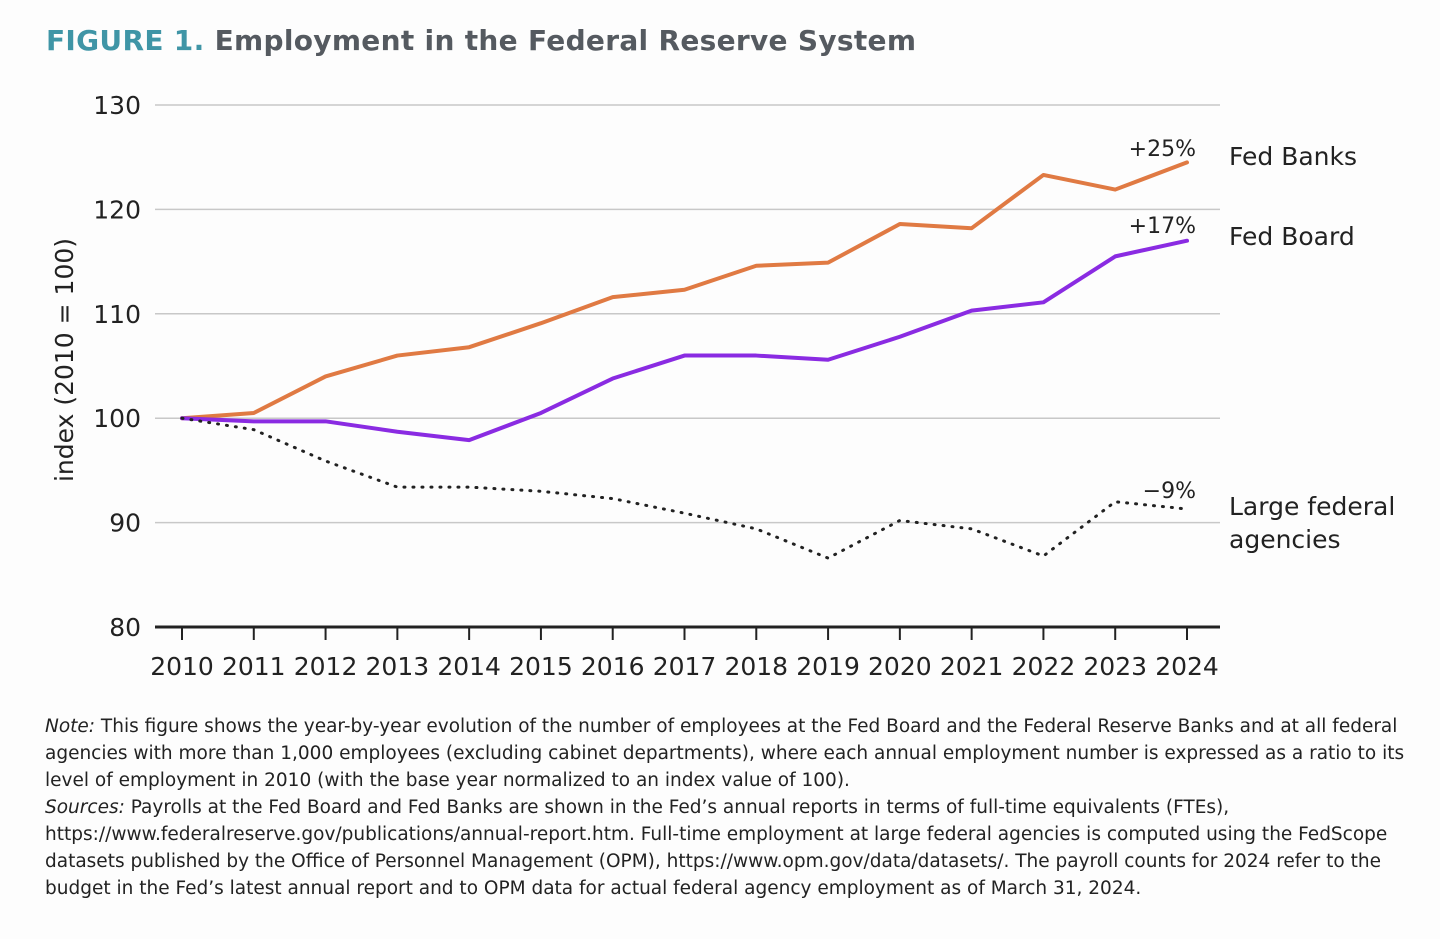 This screenshot has width=1440, height=939. I want to click on series-label-line: agencies, so click(1285, 539).